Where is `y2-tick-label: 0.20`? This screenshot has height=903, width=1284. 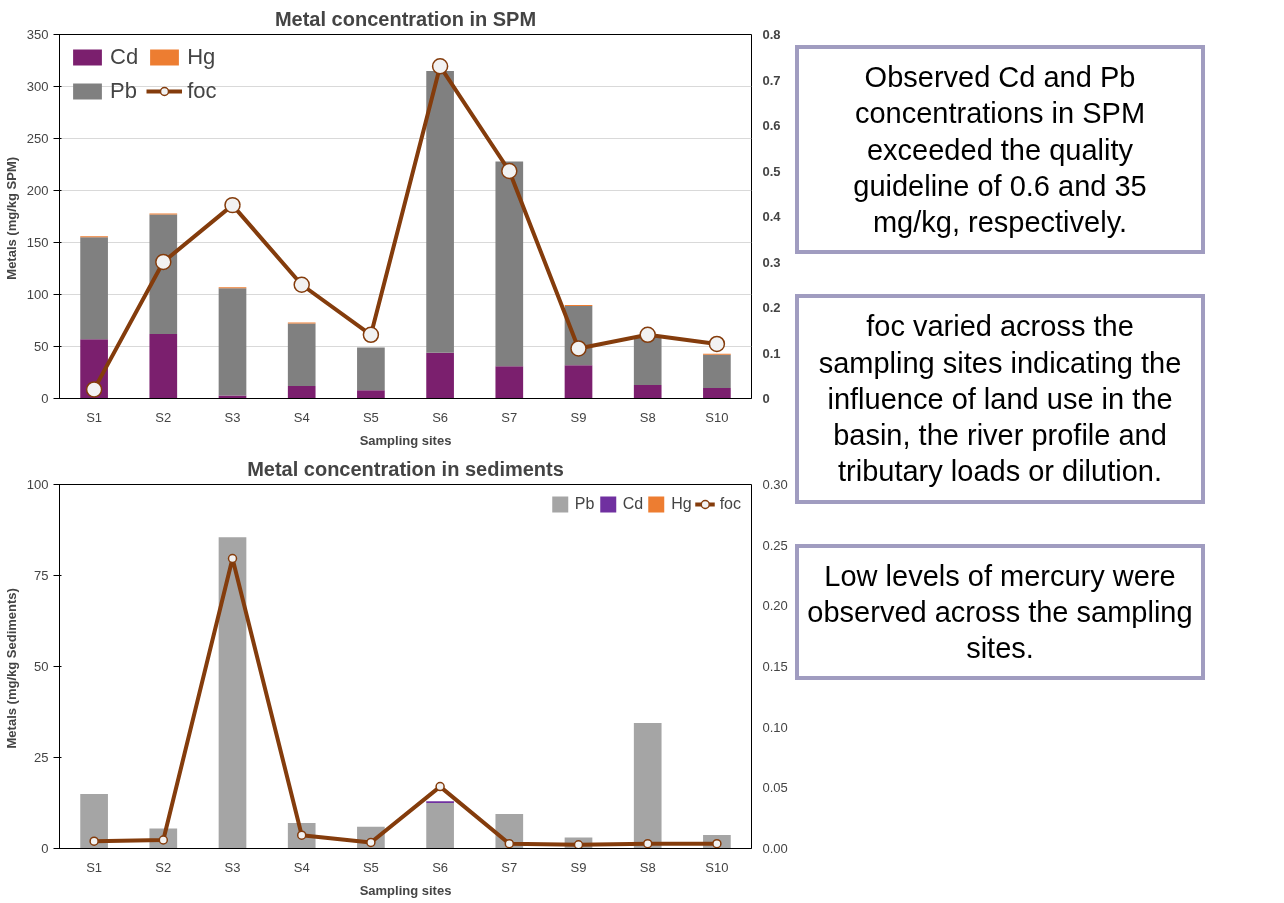
y2-tick-label: 0.20 is located at coordinates (775, 606).